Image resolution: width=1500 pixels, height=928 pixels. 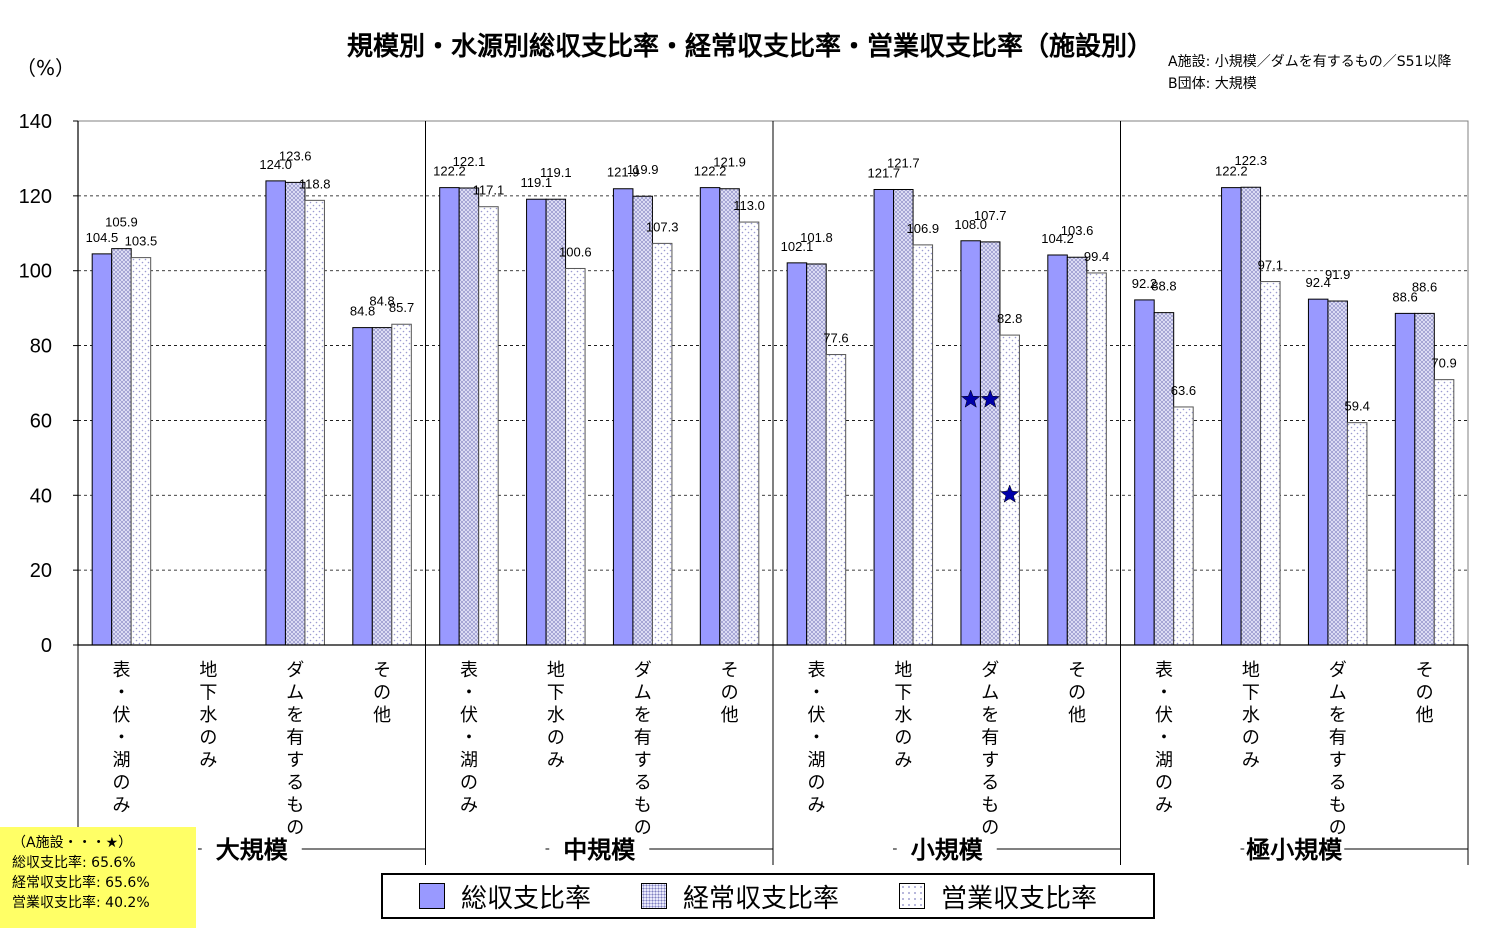 What do you see at coordinates (1212, 84) in the screenshot?
I see `note-line-b: B団体: 大規模` at bounding box center [1212, 84].